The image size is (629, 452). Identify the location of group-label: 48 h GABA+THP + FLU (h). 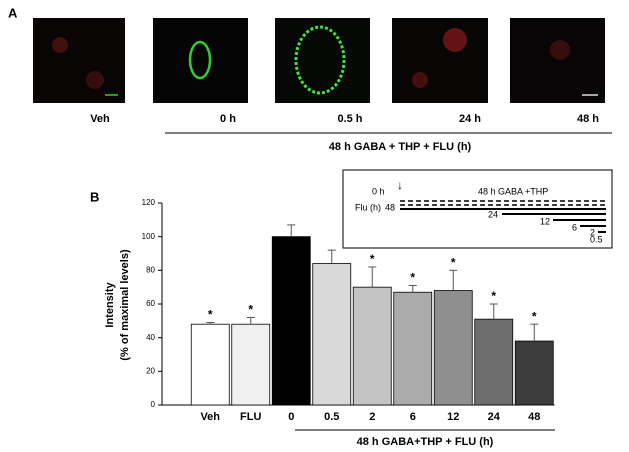
(425, 442).